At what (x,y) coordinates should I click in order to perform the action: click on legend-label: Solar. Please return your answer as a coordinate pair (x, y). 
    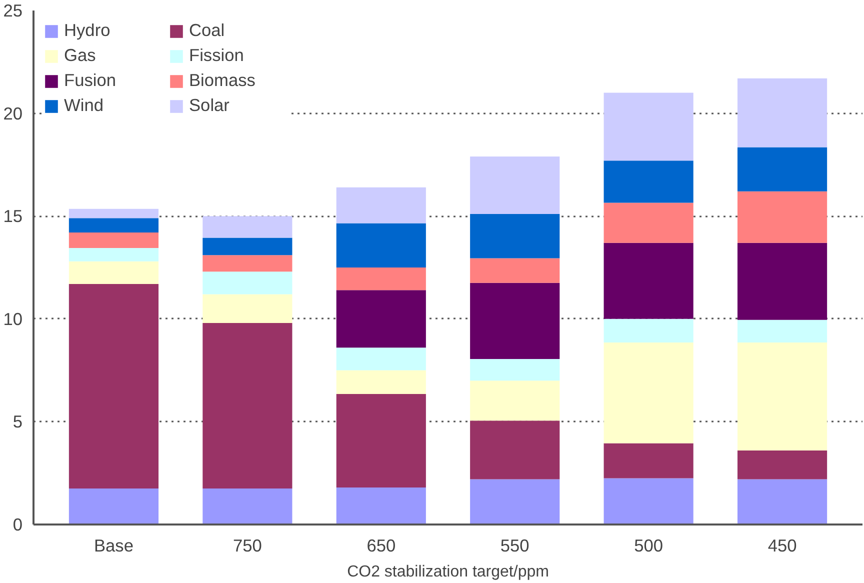
    Looking at the image, I should click on (209, 105).